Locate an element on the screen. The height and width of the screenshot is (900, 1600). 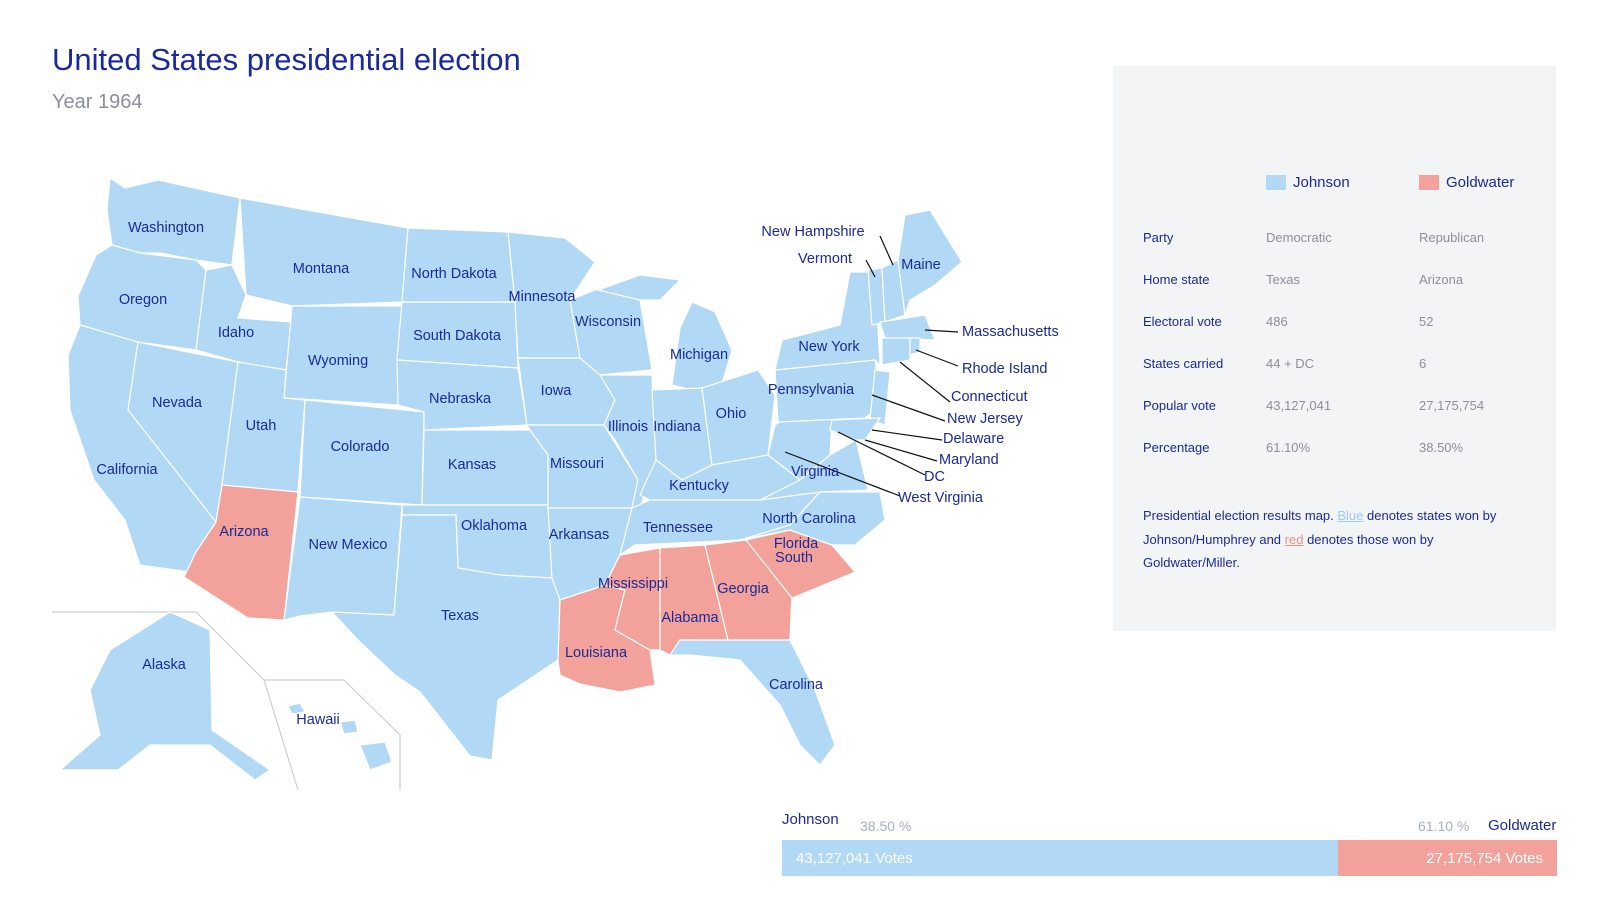
state-oregon is located at coordinates (142, 297).